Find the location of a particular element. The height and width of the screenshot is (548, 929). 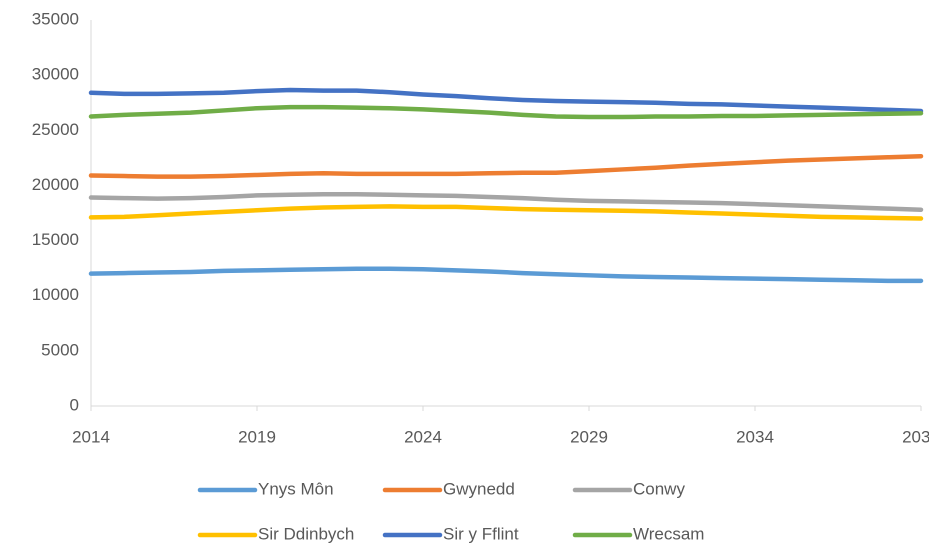

legend-label: Wrecsam is located at coordinates (668, 533).